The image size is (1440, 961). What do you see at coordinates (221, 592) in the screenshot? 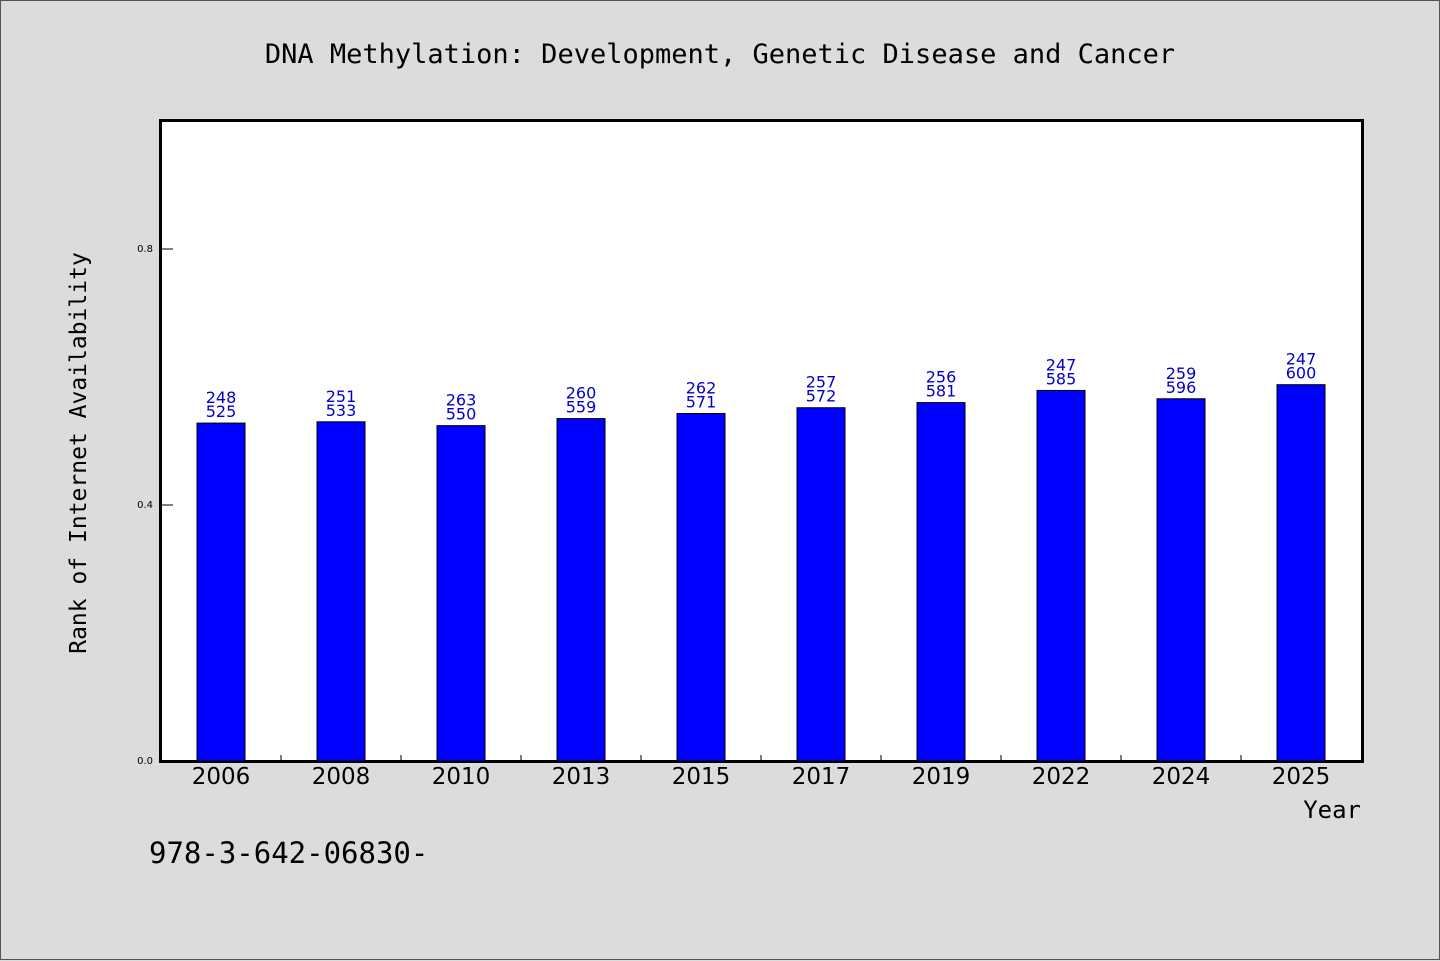
I see `bar-2006` at bounding box center [221, 592].